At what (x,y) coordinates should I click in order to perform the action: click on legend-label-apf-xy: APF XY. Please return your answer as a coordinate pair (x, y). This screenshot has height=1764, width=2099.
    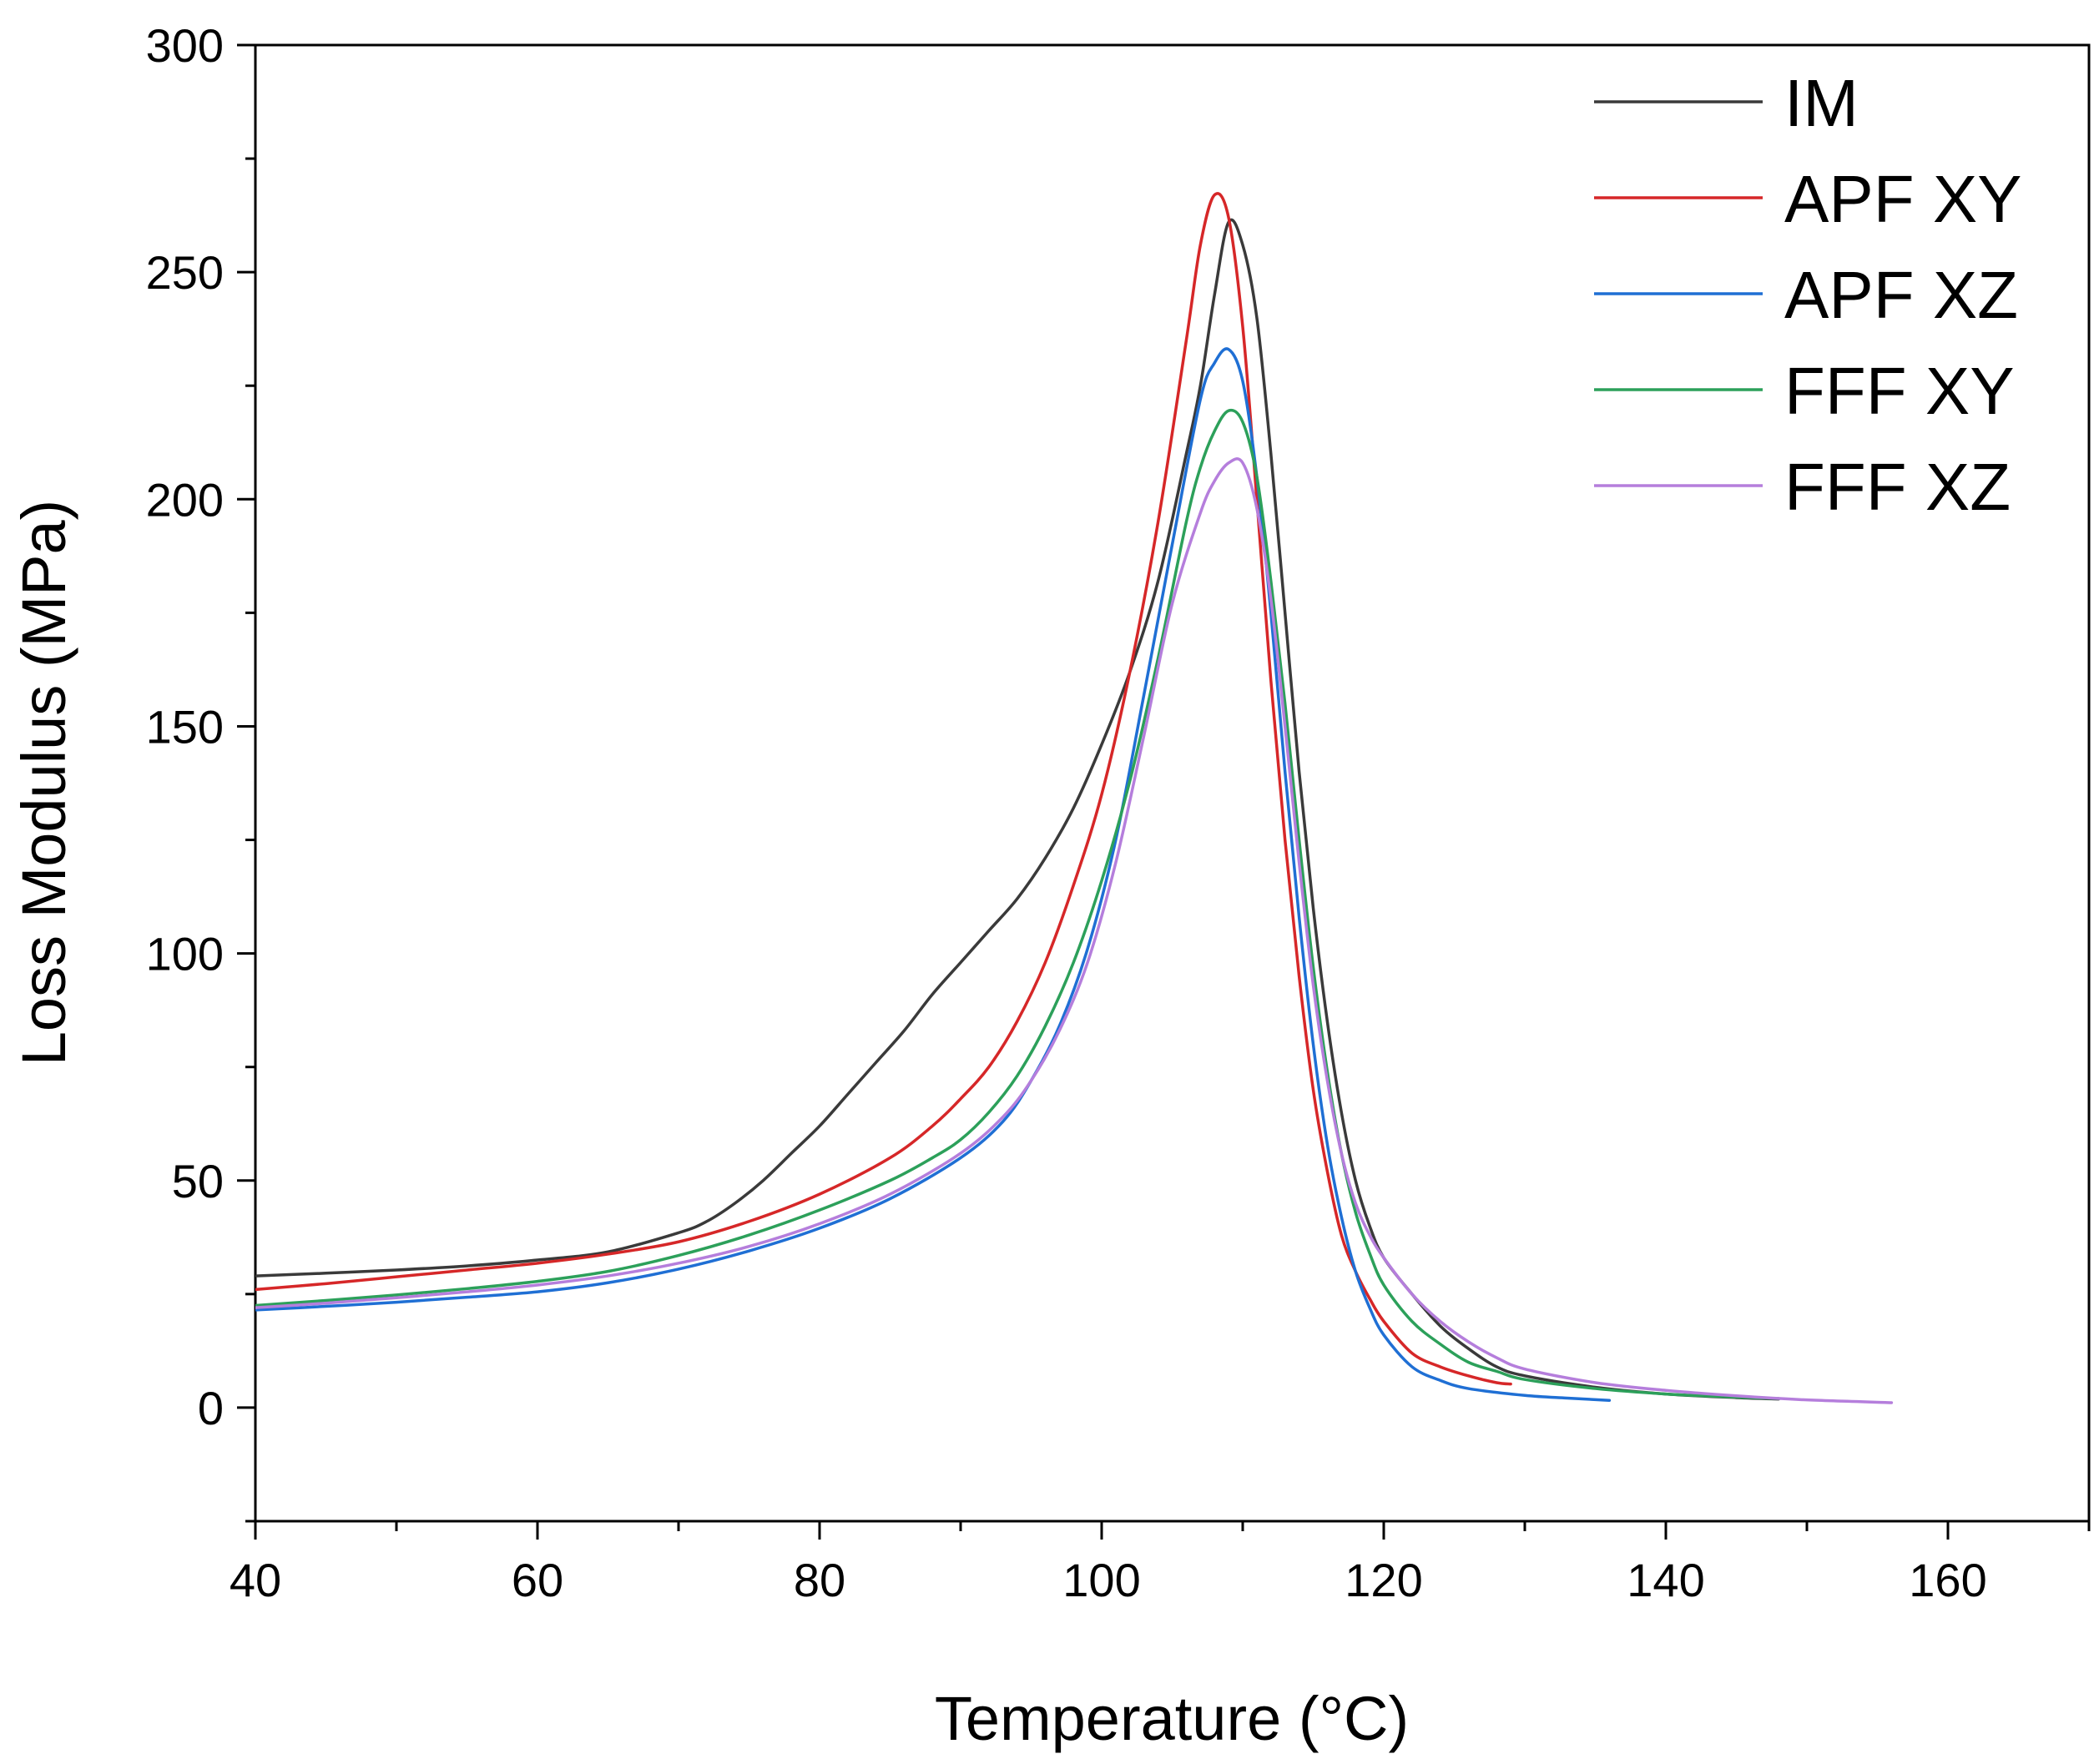
    Looking at the image, I should click on (1903, 199).